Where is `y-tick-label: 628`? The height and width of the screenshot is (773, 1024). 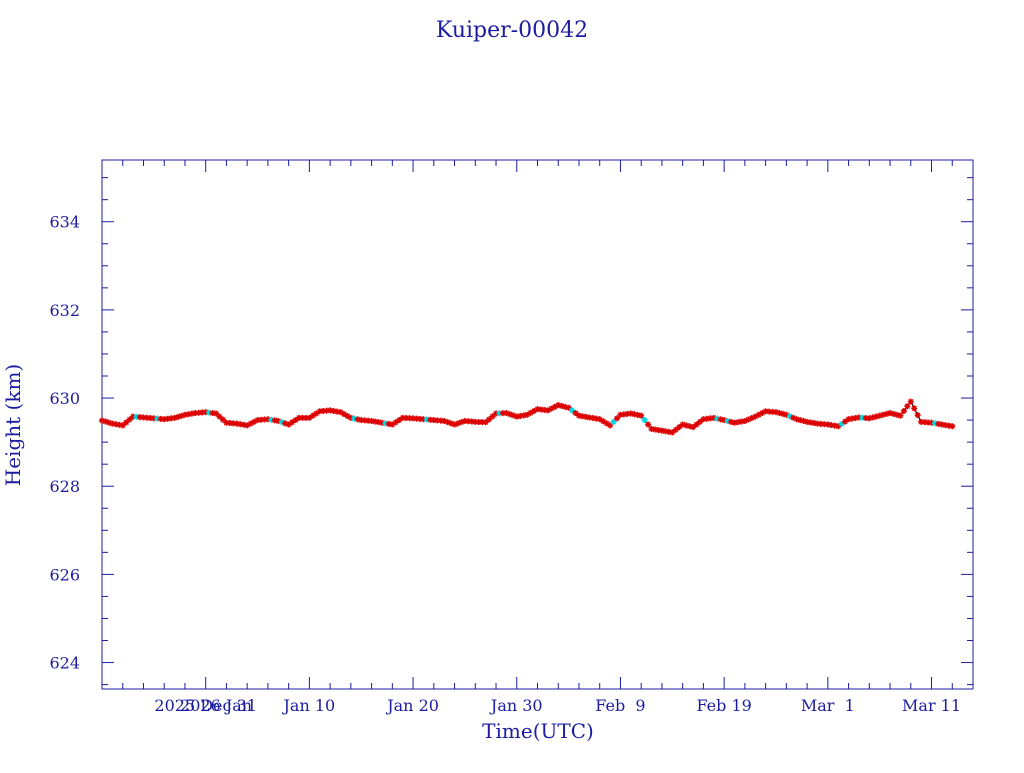 y-tick-label: 628 is located at coordinates (64, 486).